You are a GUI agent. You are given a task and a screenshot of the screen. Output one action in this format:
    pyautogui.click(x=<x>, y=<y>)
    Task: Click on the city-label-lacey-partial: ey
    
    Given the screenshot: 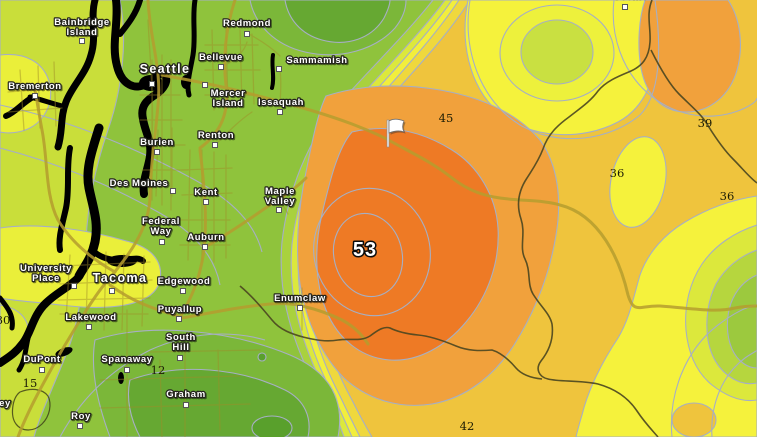 What is the action you would take?
    pyautogui.click(x=5, y=403)
    